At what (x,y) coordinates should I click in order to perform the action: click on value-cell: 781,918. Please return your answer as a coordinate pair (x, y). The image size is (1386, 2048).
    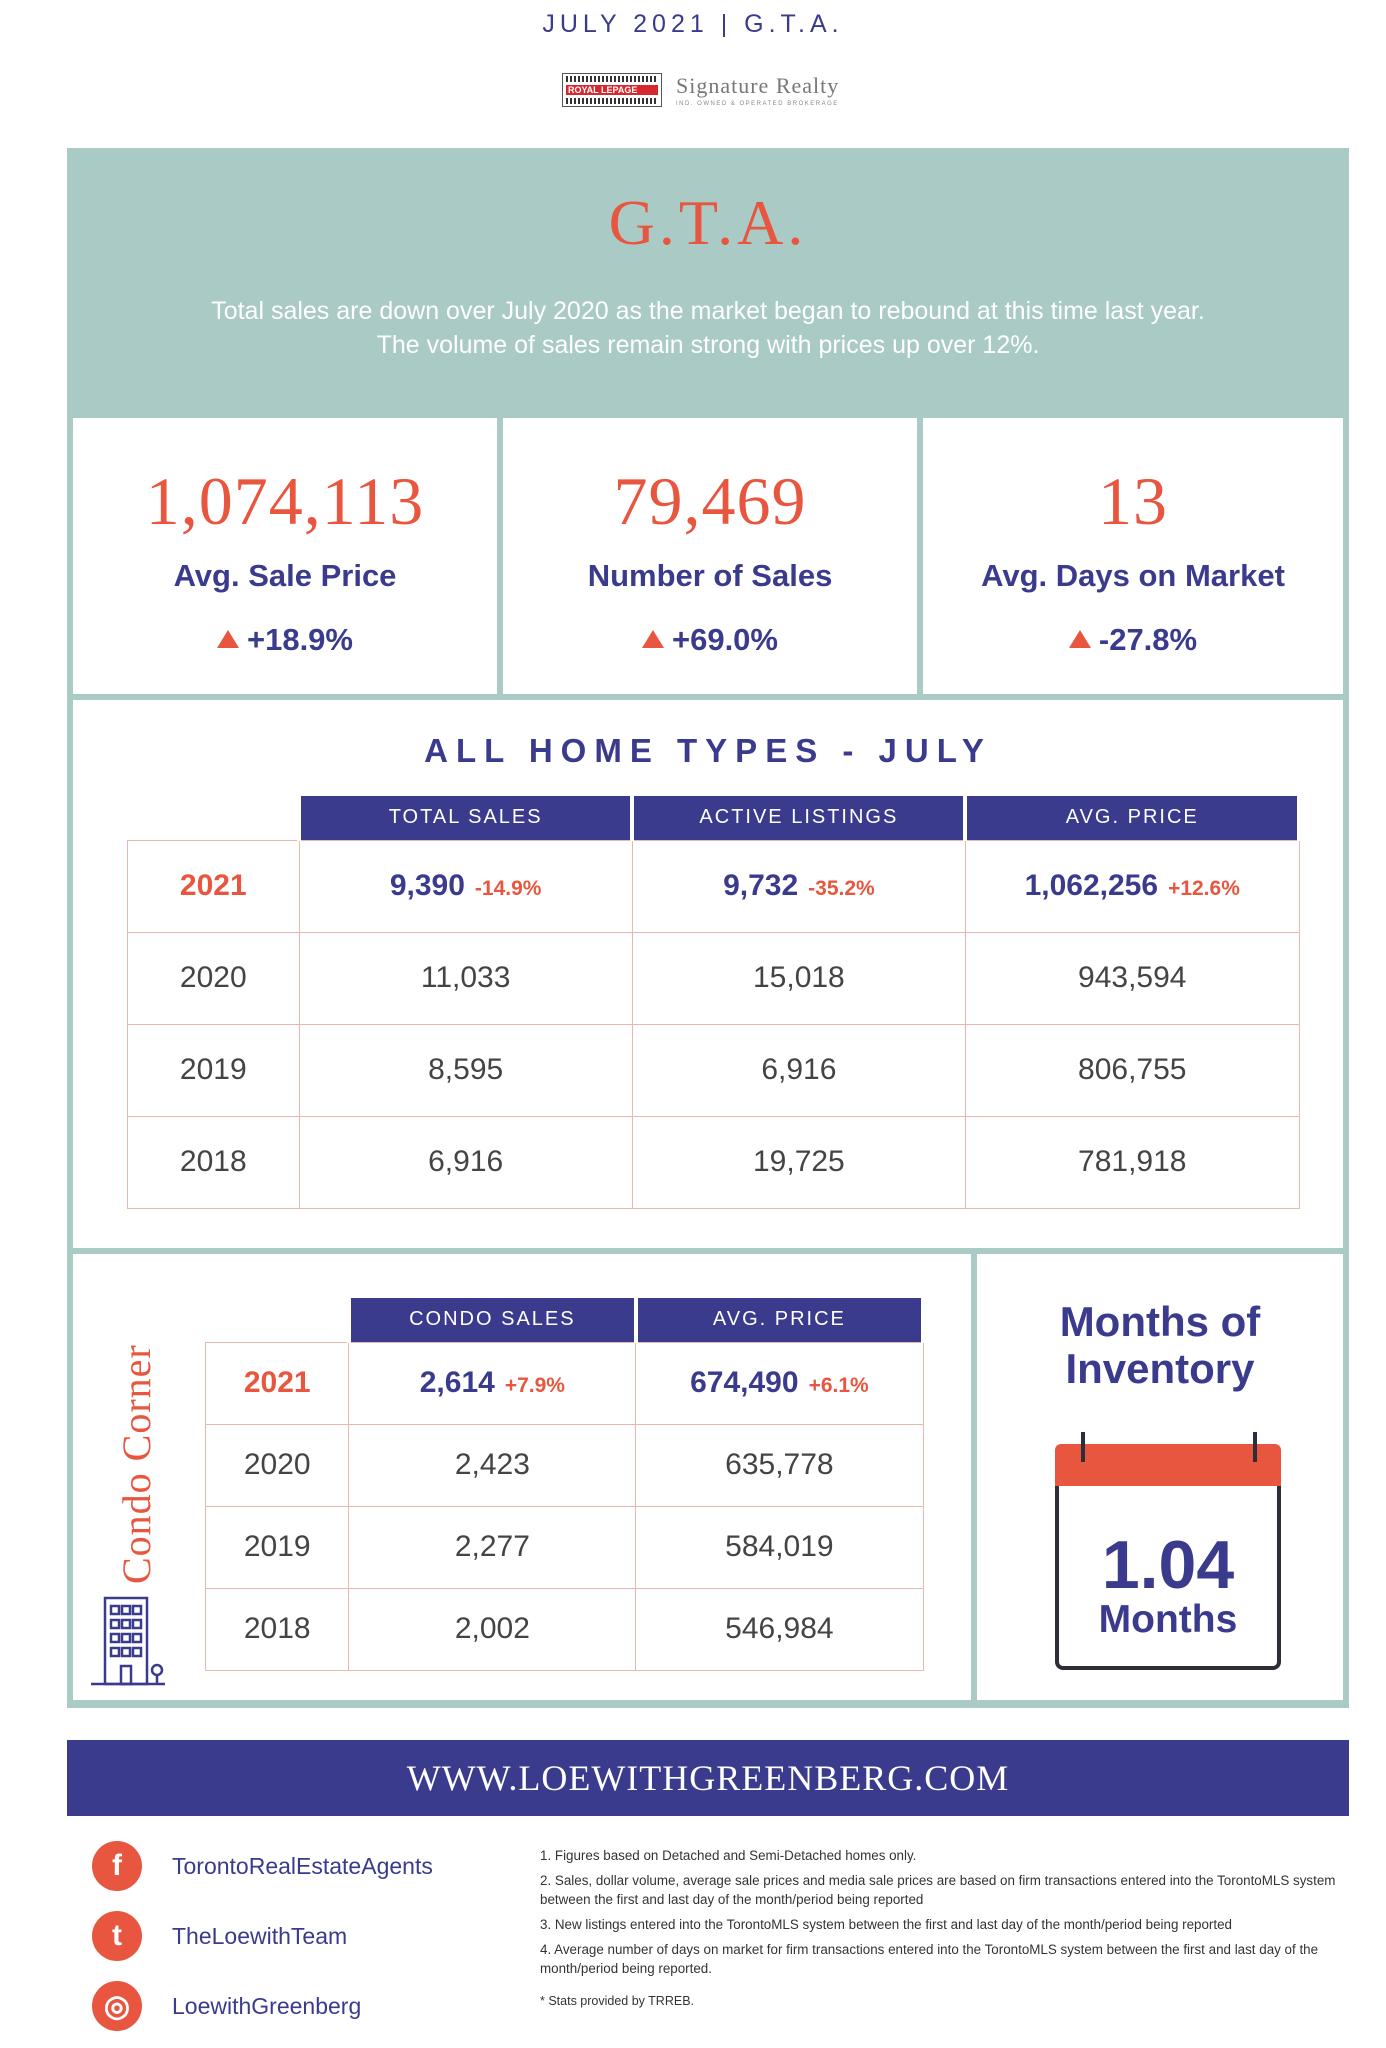
    Looking at the image, I should click on (1132, 1162).